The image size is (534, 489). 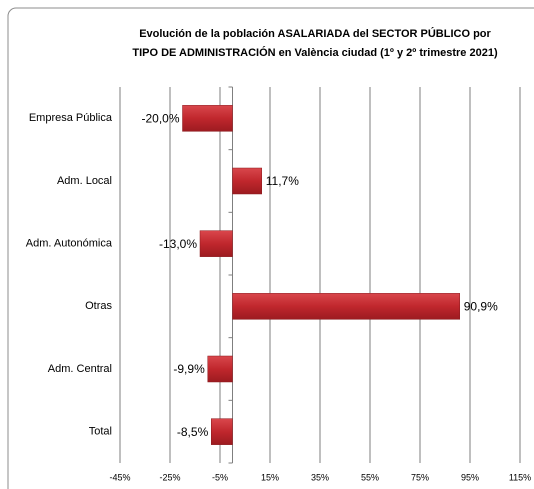 I want to click on x-tick-label: 35%, so click(x=320, y=477).